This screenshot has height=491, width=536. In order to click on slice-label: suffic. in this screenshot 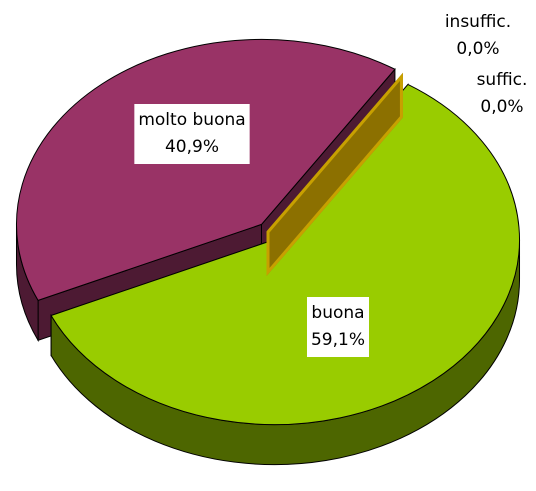, I will do `click(502, 80)`.